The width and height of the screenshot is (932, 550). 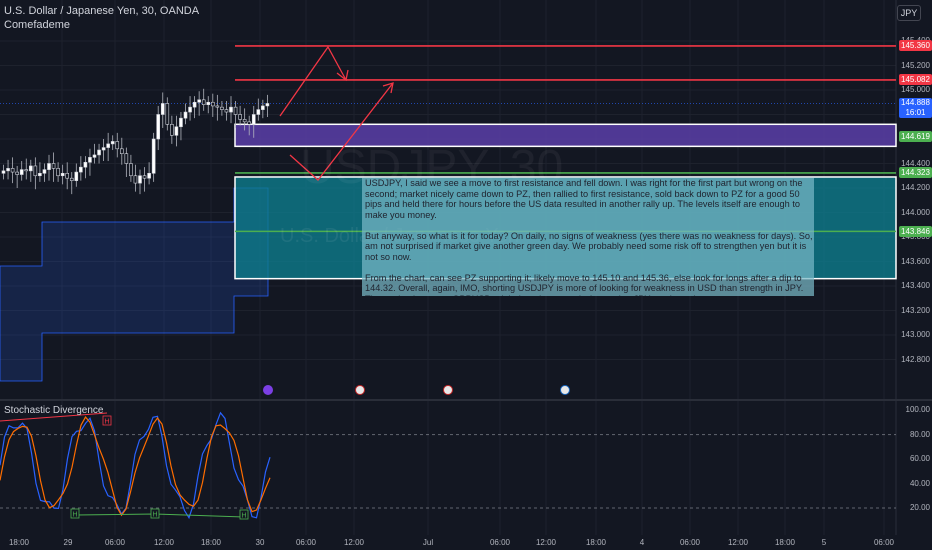 I want to click on stoch-tick-label: 40.00, so click(x=919, y=483).